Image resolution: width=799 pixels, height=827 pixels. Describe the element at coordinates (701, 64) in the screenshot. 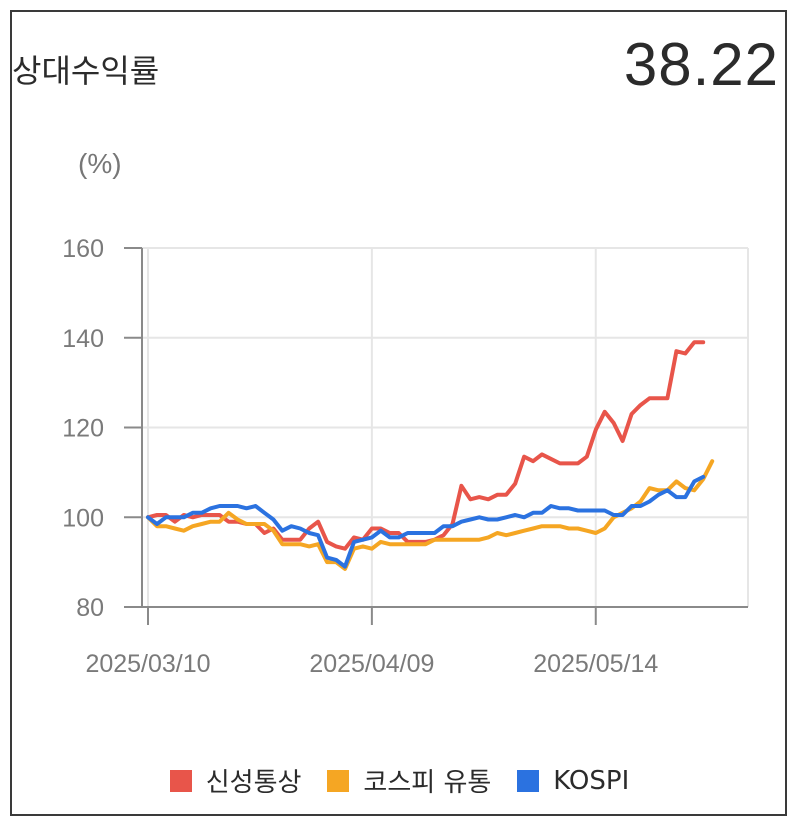

I see `return-value: 38.22` at that location.